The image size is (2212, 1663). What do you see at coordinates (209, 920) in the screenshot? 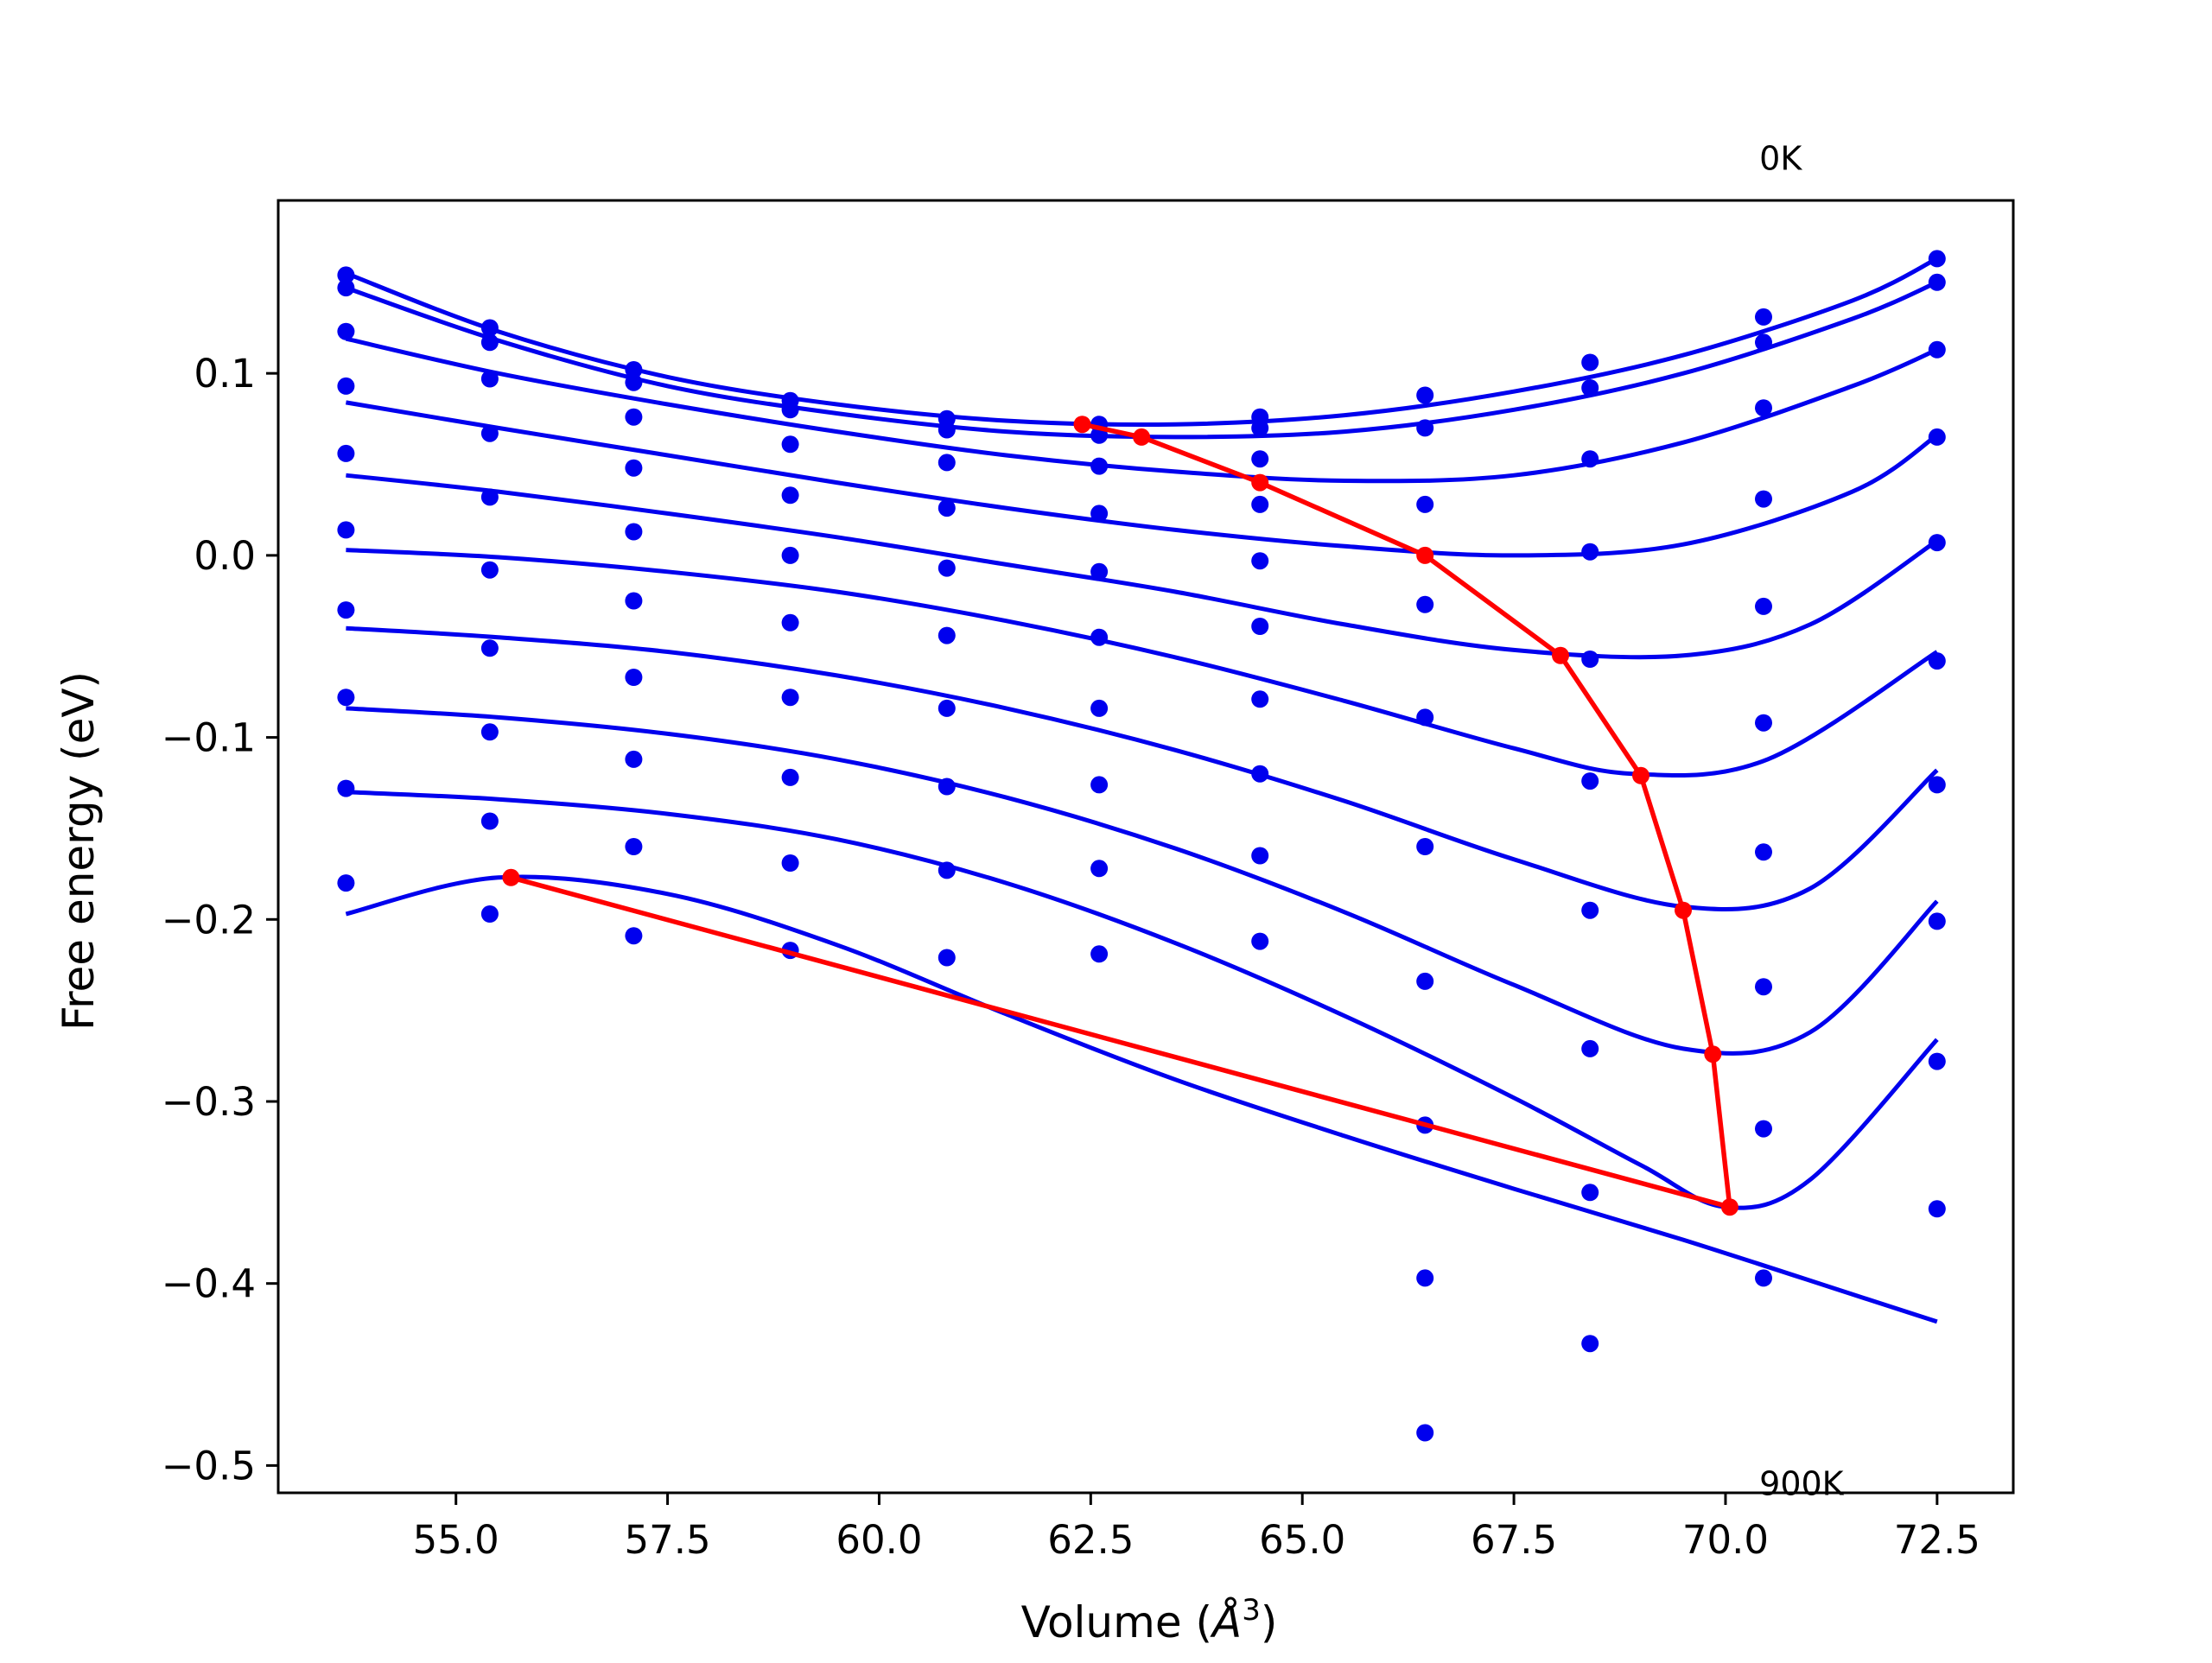
I see `y-tick-label: −0.2` at bounding box center [209, 920].